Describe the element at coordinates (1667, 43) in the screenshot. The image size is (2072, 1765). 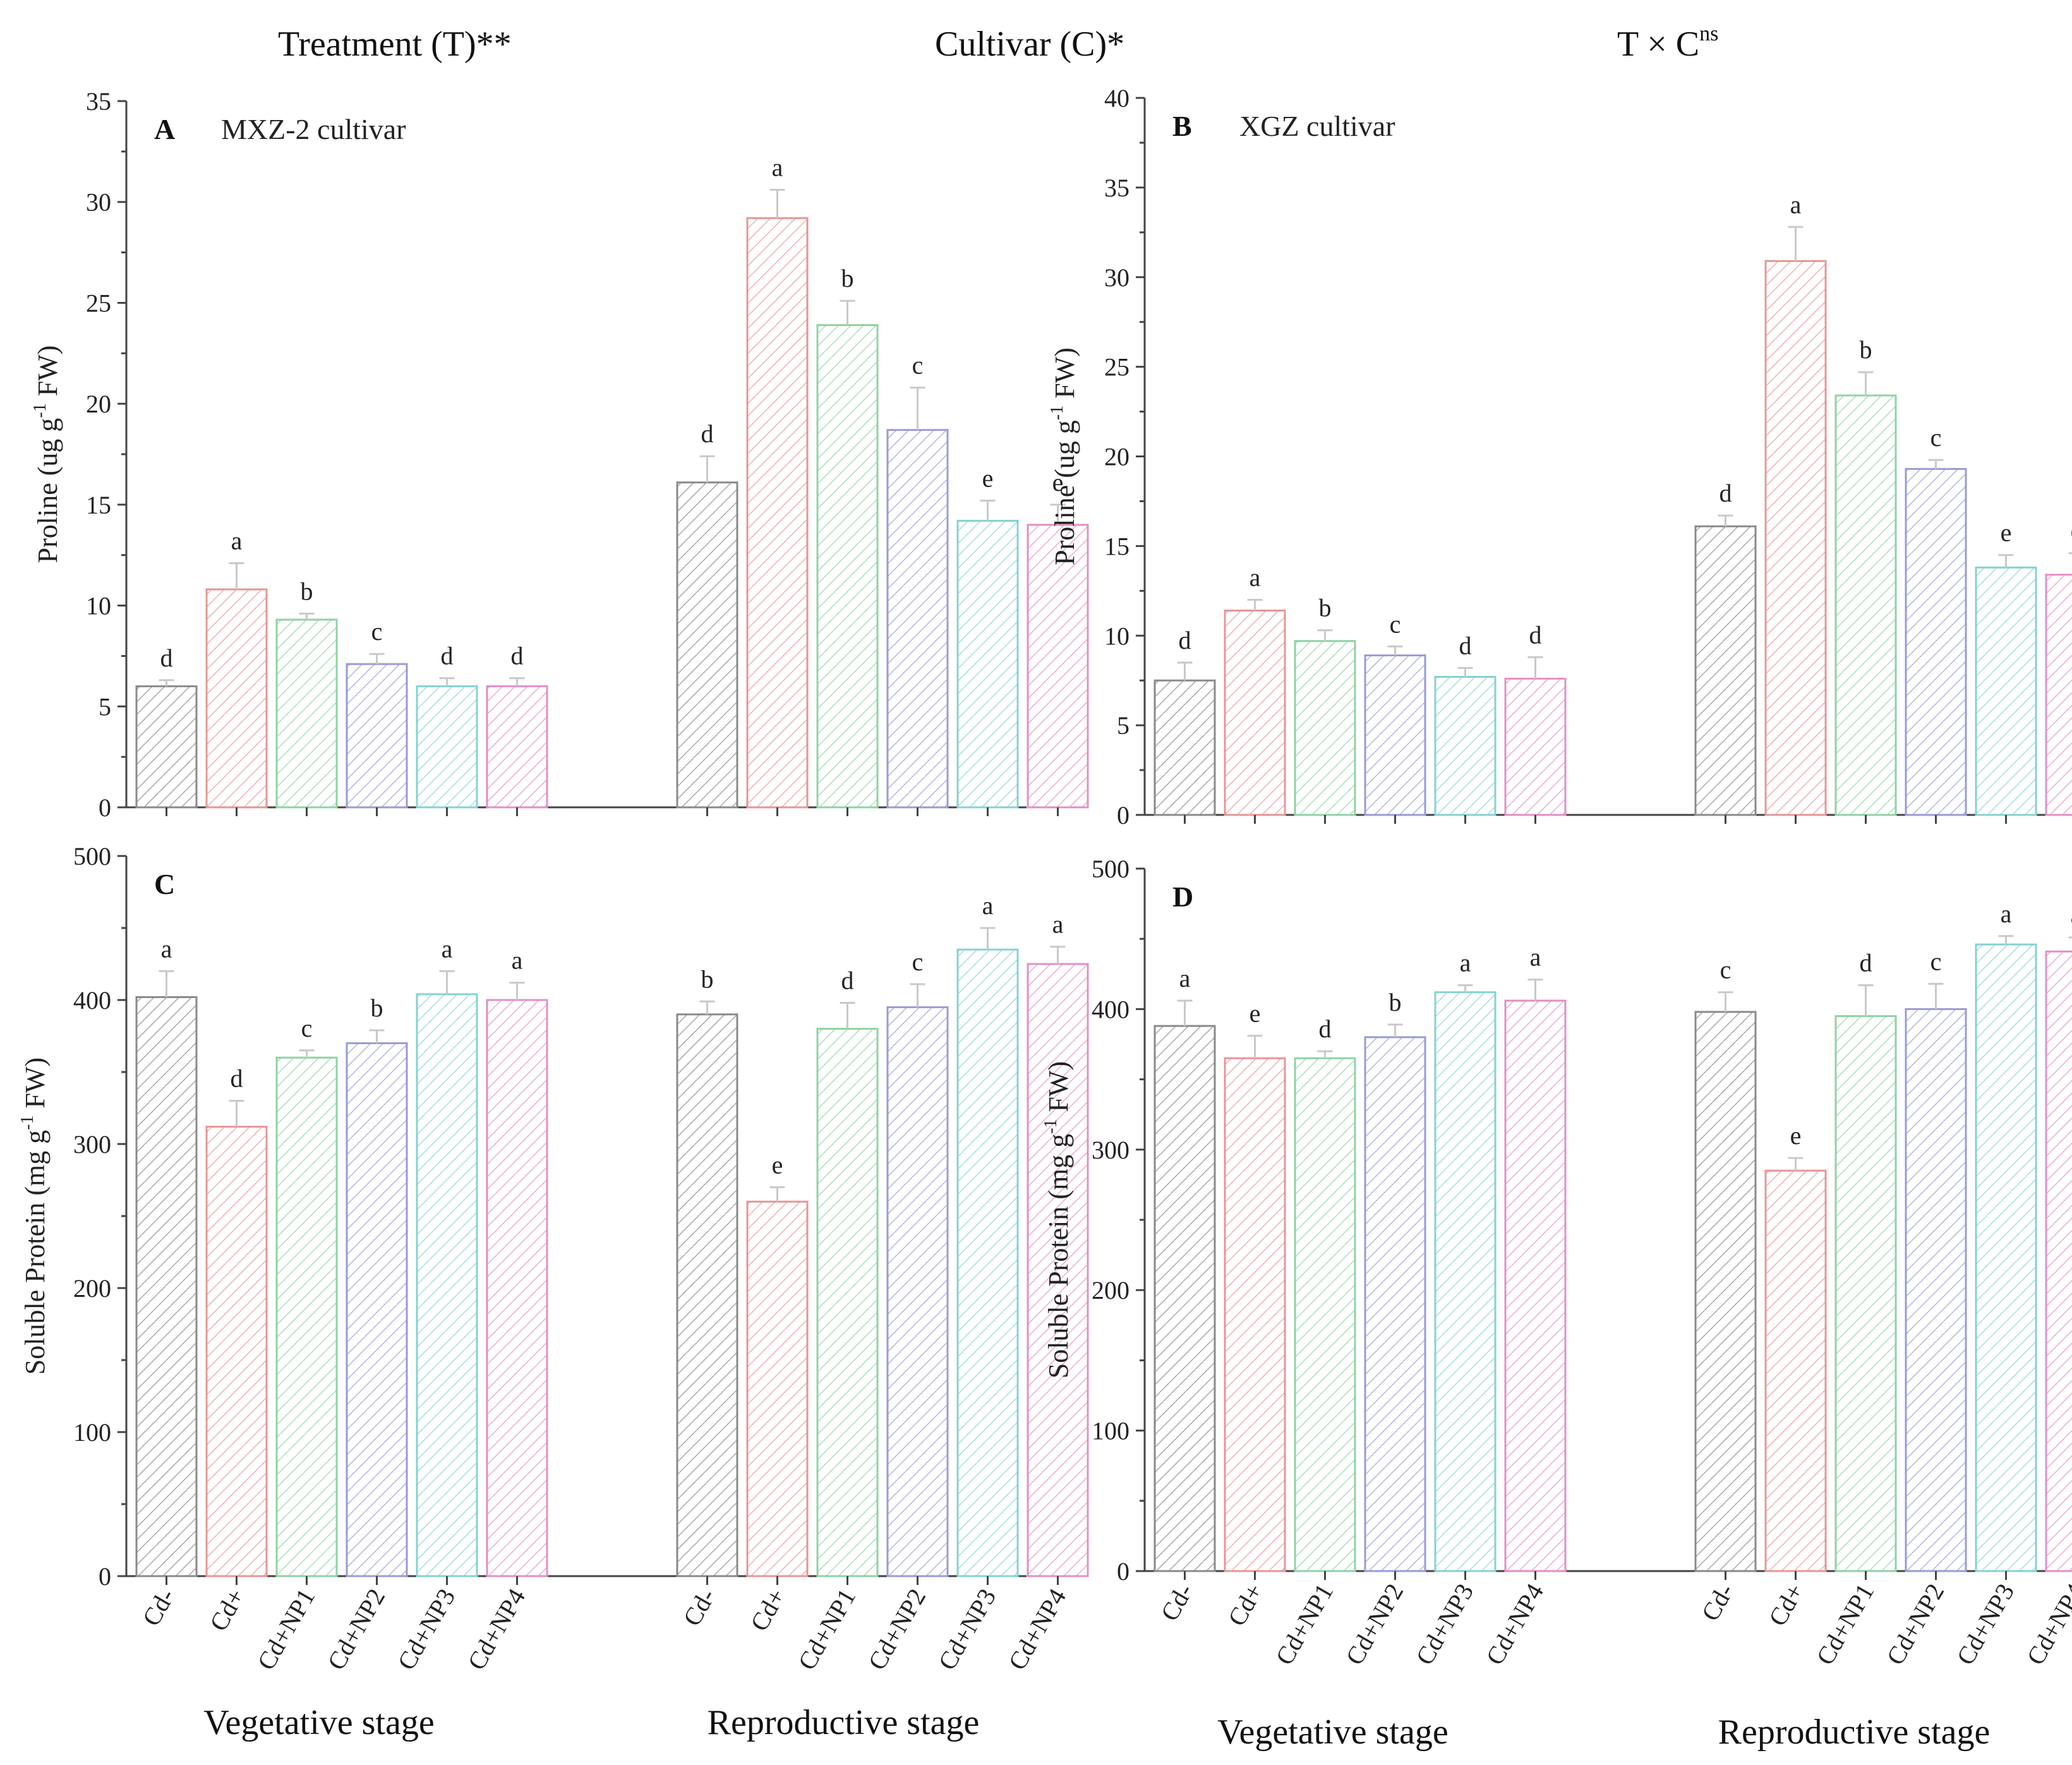
I see `header-interaction: T × Cns` at that location.